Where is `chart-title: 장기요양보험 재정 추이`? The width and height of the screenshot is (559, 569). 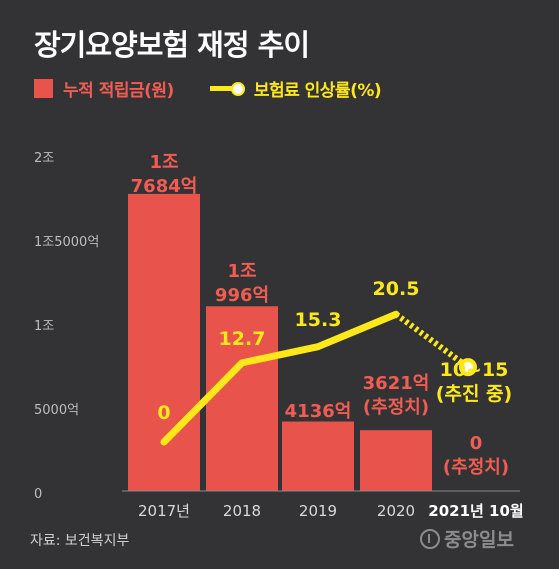
chart-title: 장기요양보험 재정 추이 is located at coordinates (172, 45).